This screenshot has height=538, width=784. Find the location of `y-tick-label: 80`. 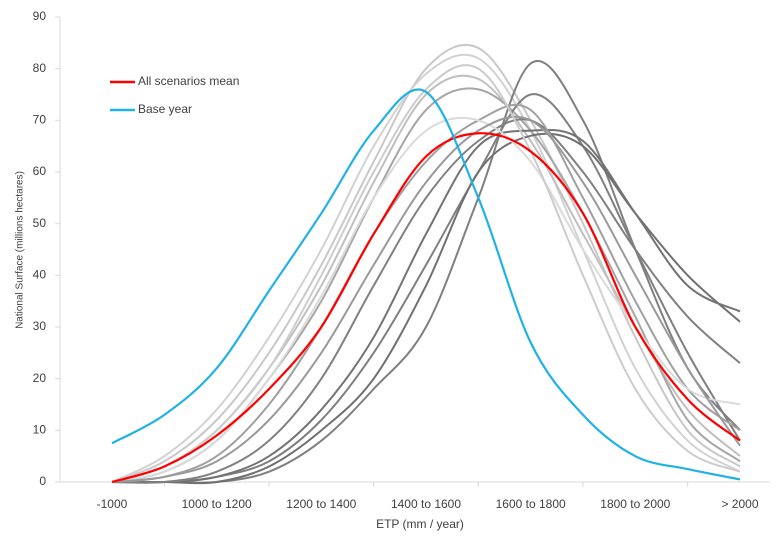

y-tick-label: 80 is located at coordinates (40, 68).